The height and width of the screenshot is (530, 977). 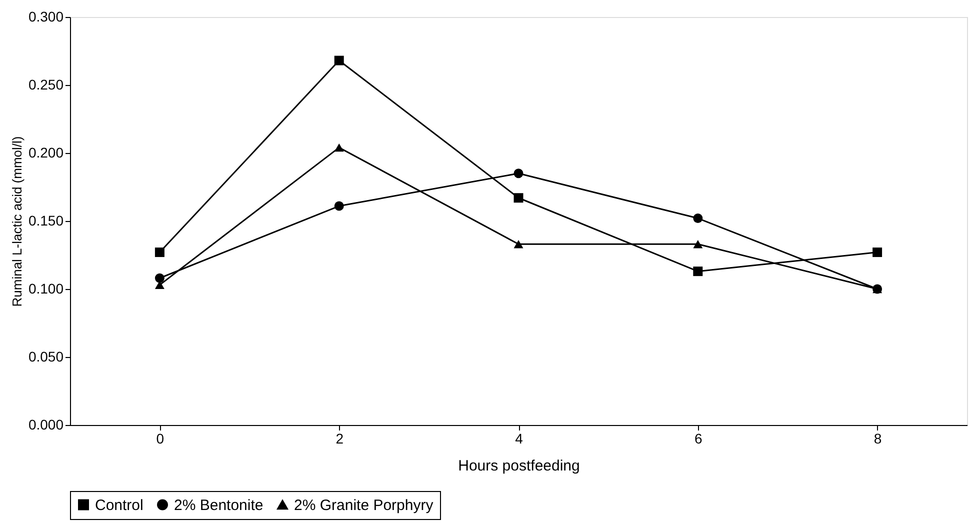 I want to click on y-tick-label: 0.150, so click(x=46, y=220).